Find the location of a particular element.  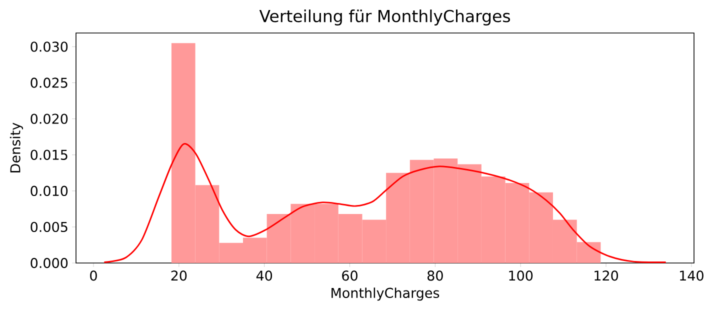

y-tick-label: 0.010 is located at coordinates (49, 191).